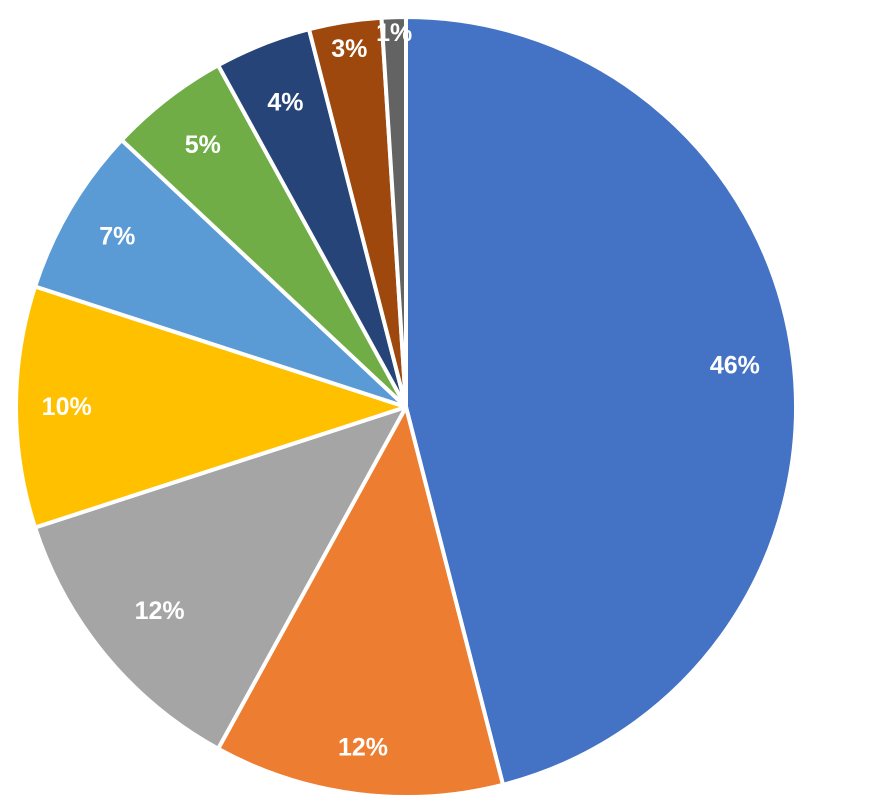 The width and height of the screenshot is (878, 801). Describe the element at coordinates (349, 49) in the screenshot. I see `pie-slice-label-8: 3%` at that location.